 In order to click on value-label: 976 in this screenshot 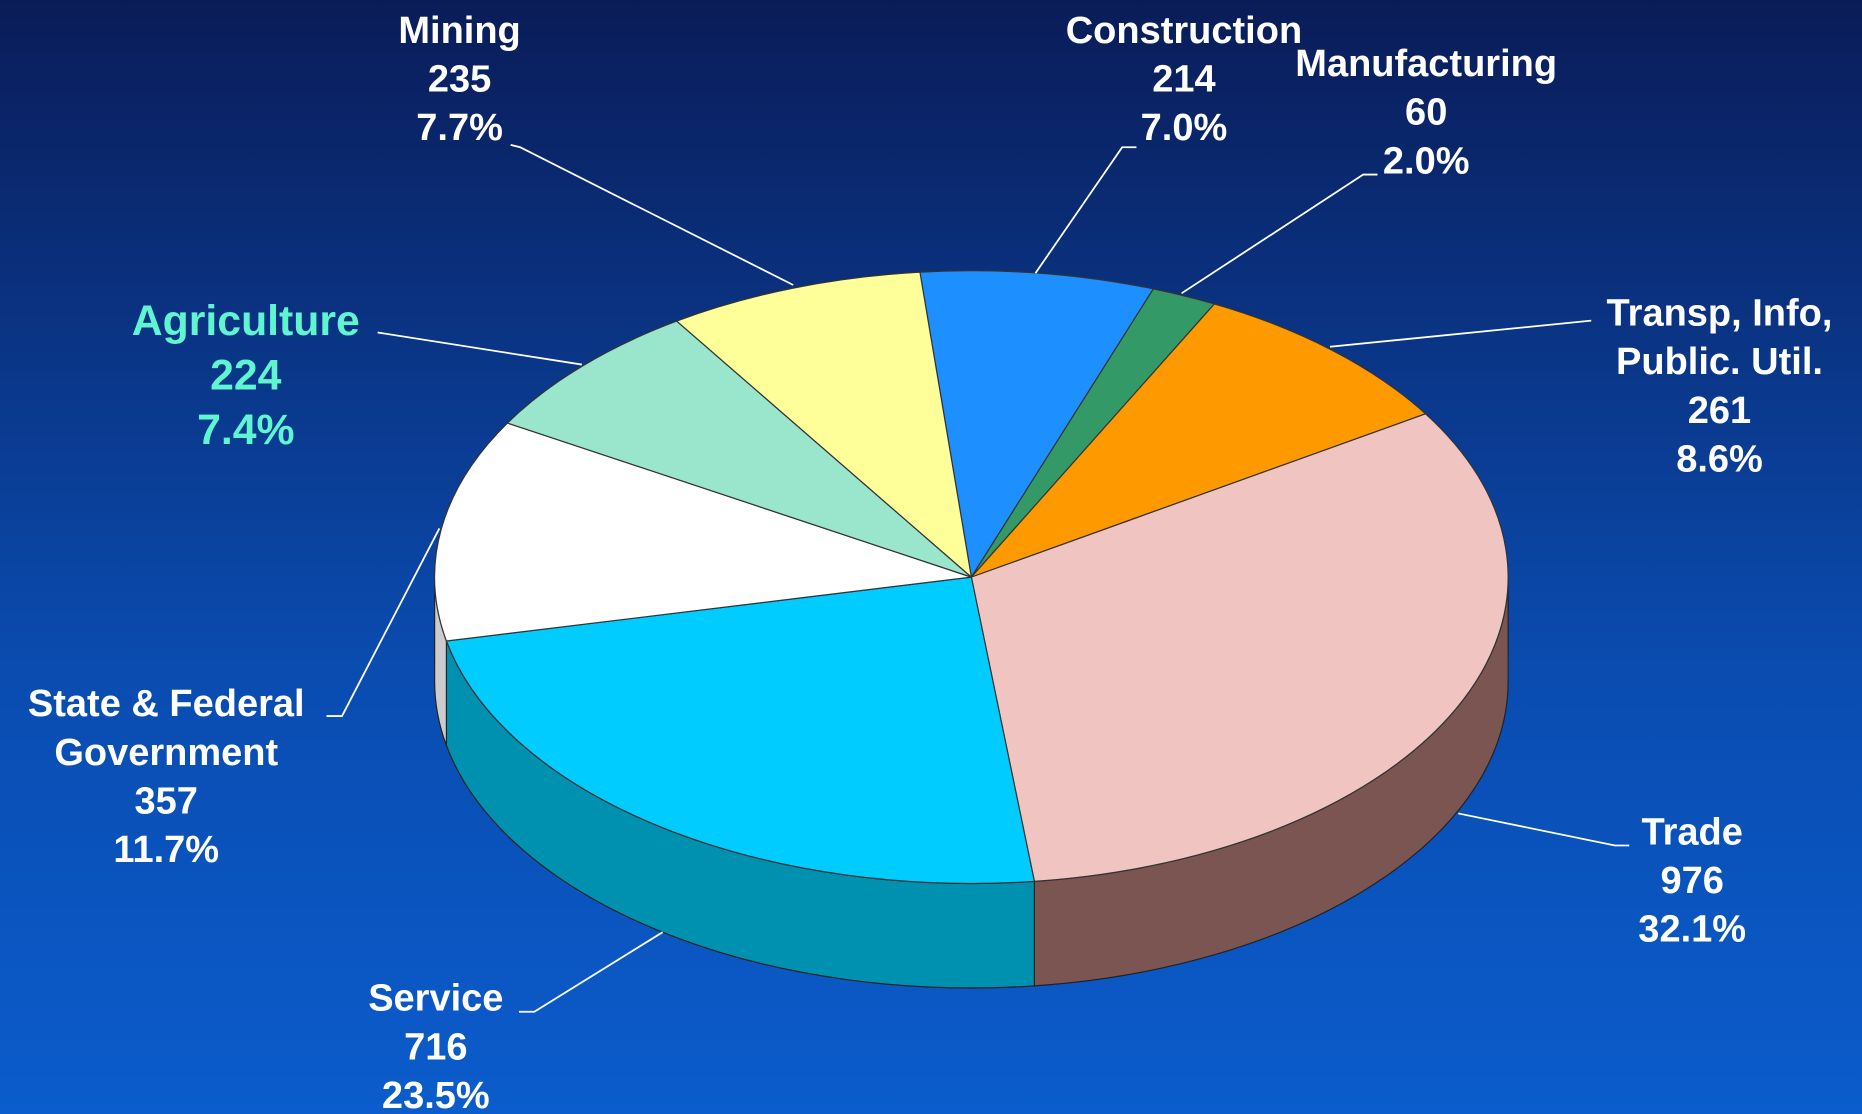, I will do `click(1692, 880)`.